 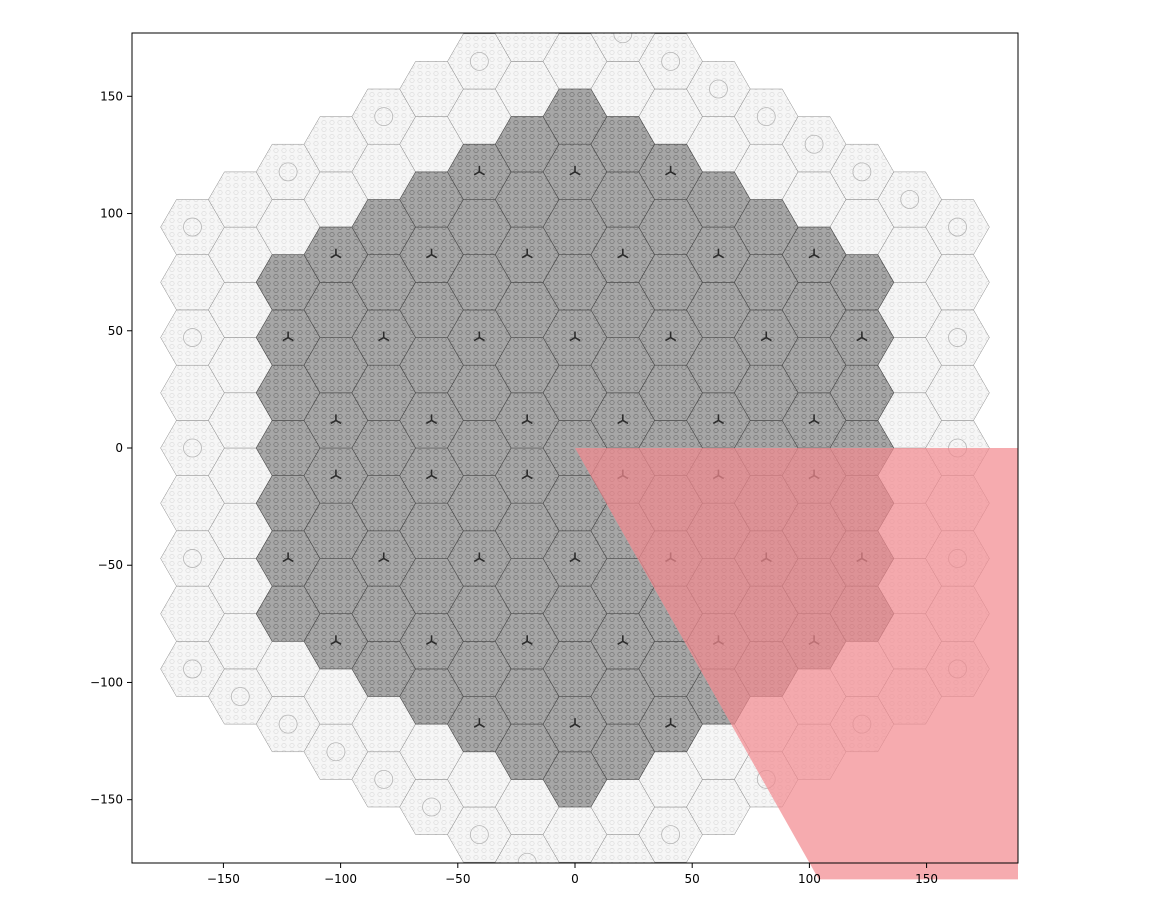 What do you see at coordinates (575, 879) in the screenshot?
I see `x-tick-label: 0` at bounding box center [575, 879].